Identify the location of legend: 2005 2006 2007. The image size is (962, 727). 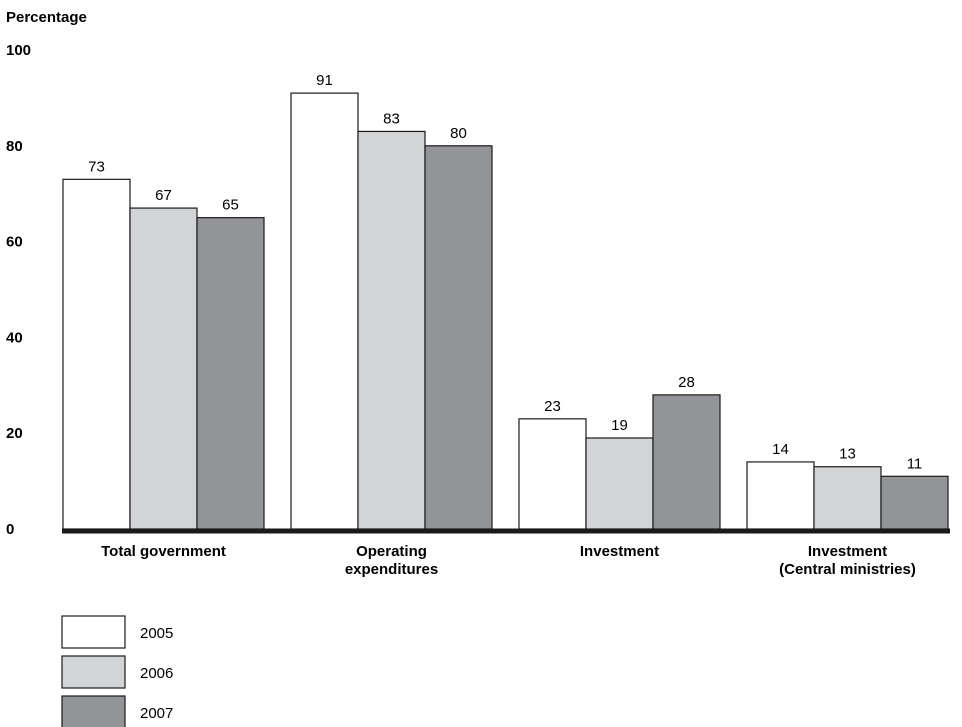
(117, 671).